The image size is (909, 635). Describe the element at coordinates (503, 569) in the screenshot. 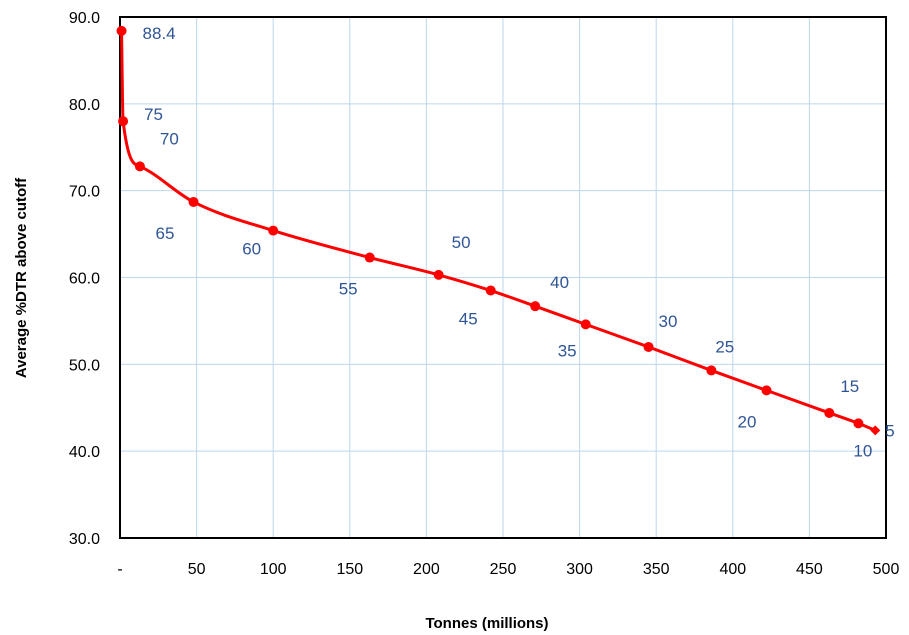

I see `x-tick-label: 250` at that location.